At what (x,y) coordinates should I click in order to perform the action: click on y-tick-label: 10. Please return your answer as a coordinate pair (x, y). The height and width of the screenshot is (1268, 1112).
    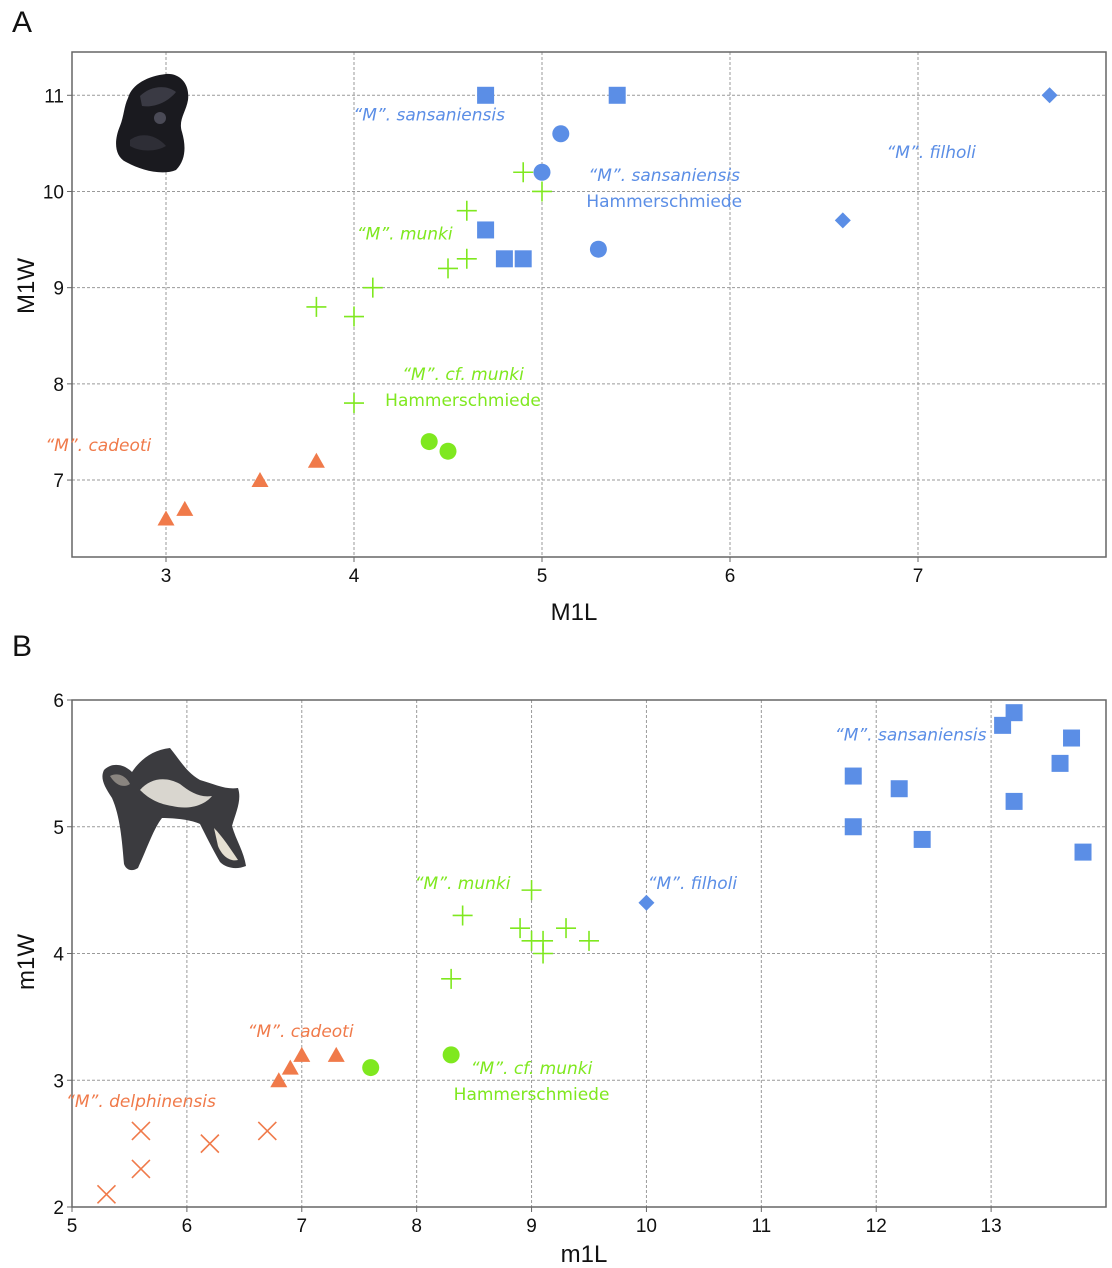
    Looking at the image, I should click on (53, 192).